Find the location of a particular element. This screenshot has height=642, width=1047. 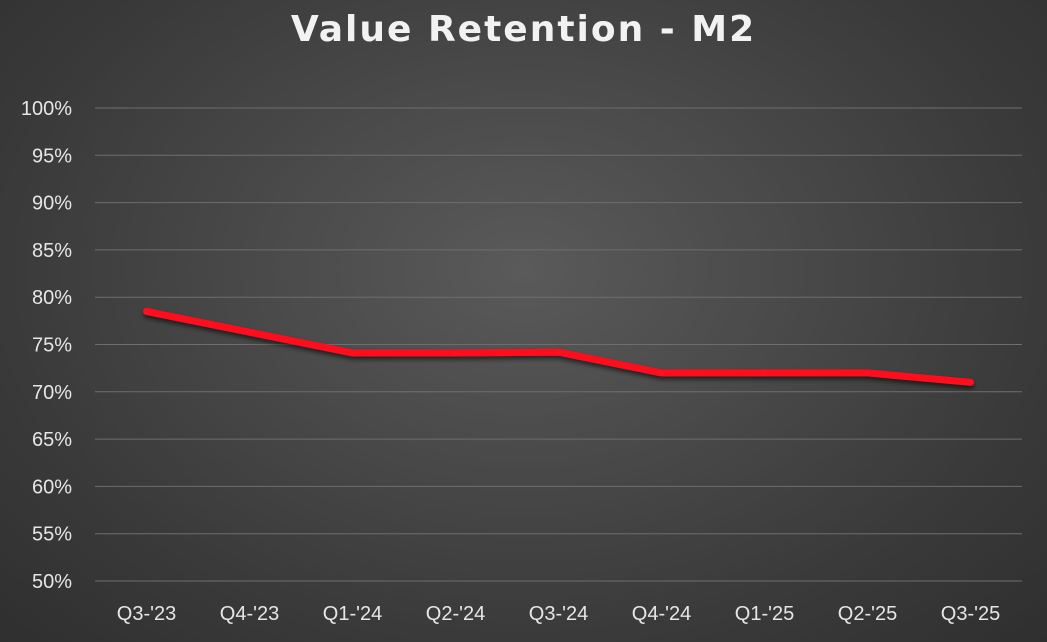

x-tick-label: Q3-'24 is located at coordinates (558, 614).